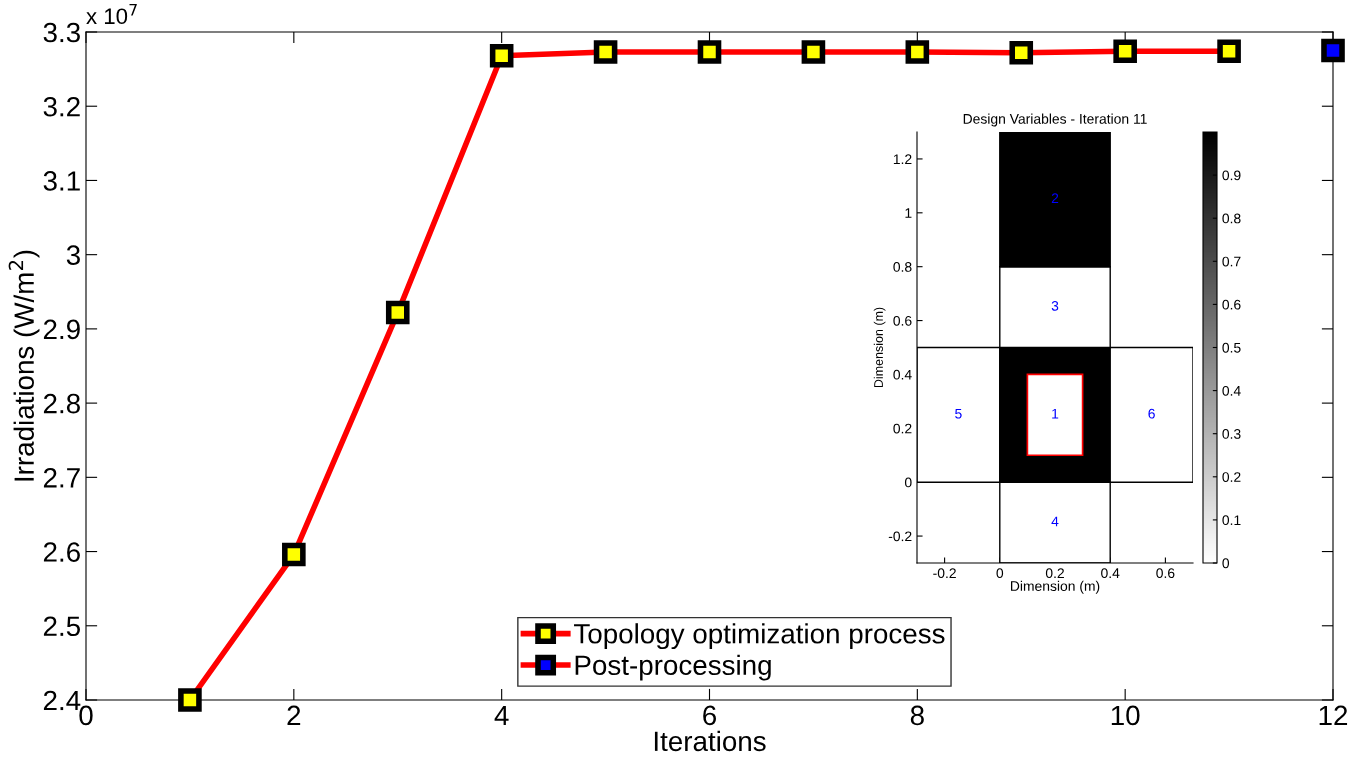  What do you see at coordinates (917, 715) in the screenshot?
I see `x-tick-label: 8` at bounding box center [917, 715].